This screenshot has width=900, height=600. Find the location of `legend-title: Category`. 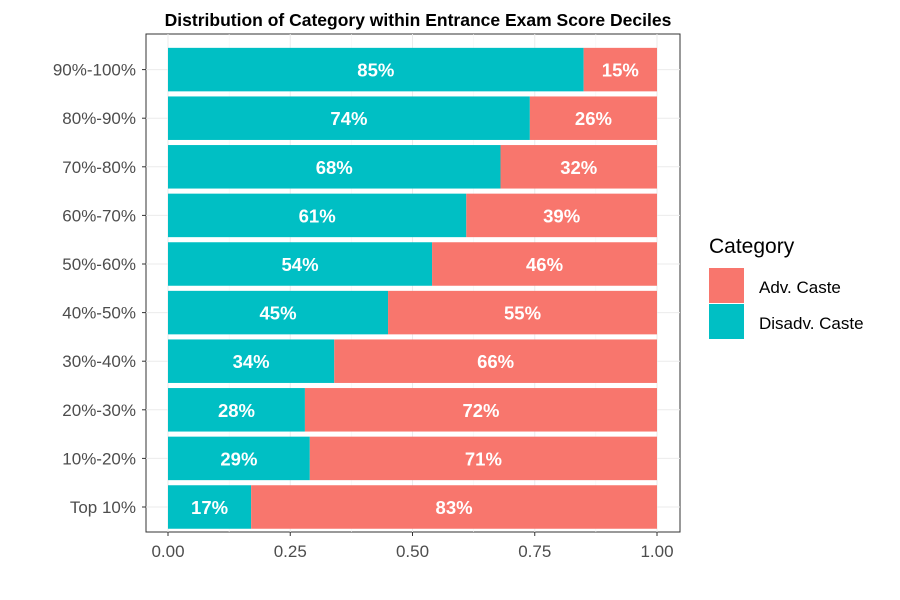

legend-title: Category is located at coordinates (752, 246).